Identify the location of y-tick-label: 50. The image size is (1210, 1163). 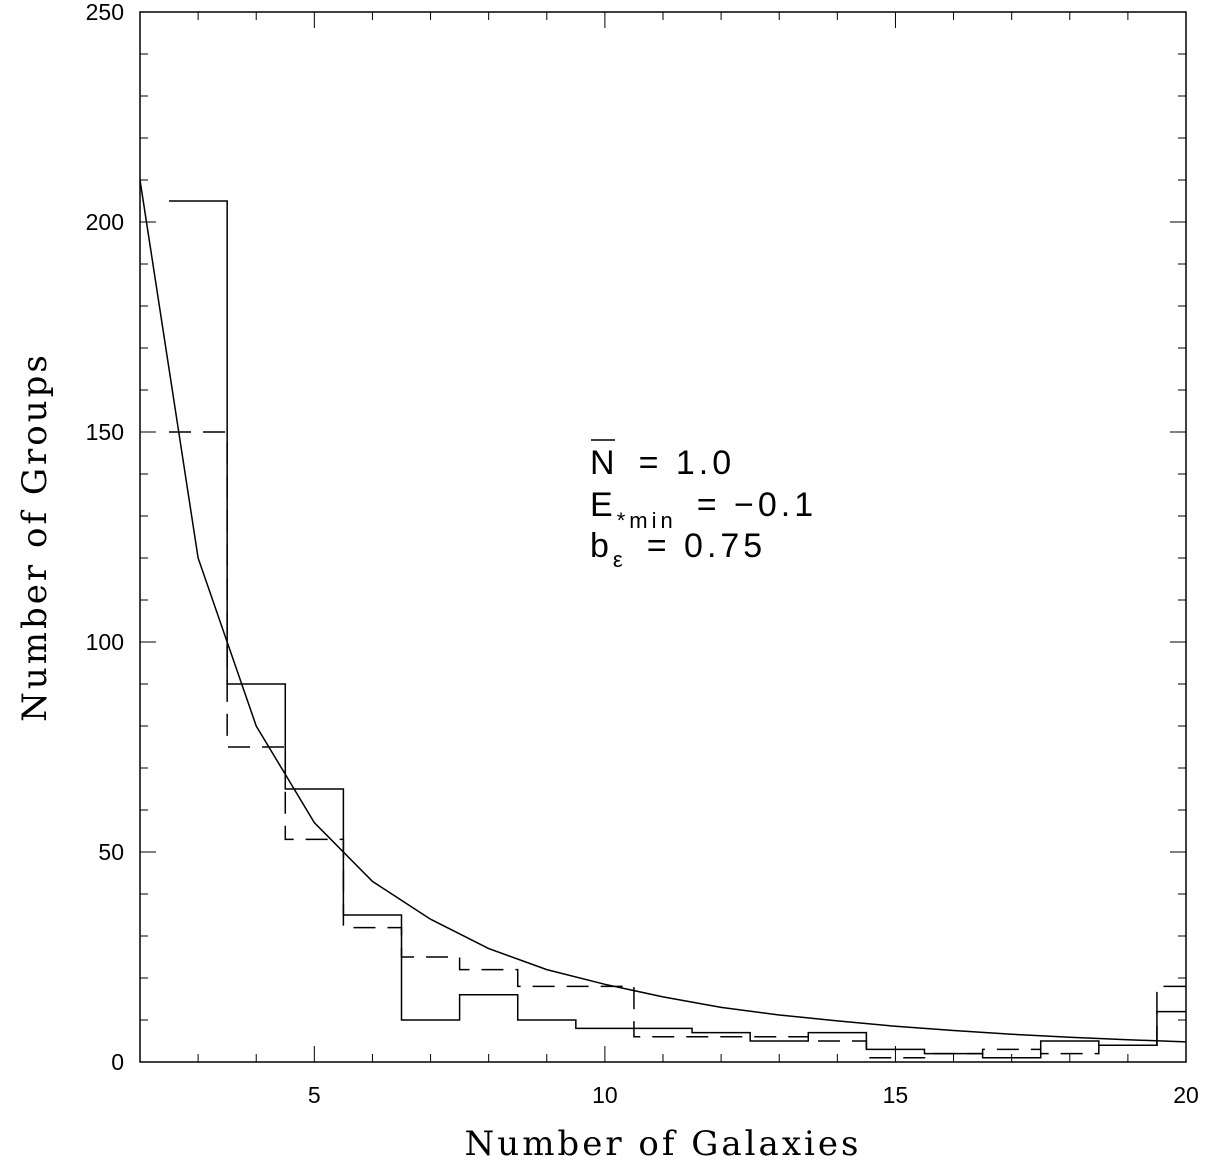
(111, 852).